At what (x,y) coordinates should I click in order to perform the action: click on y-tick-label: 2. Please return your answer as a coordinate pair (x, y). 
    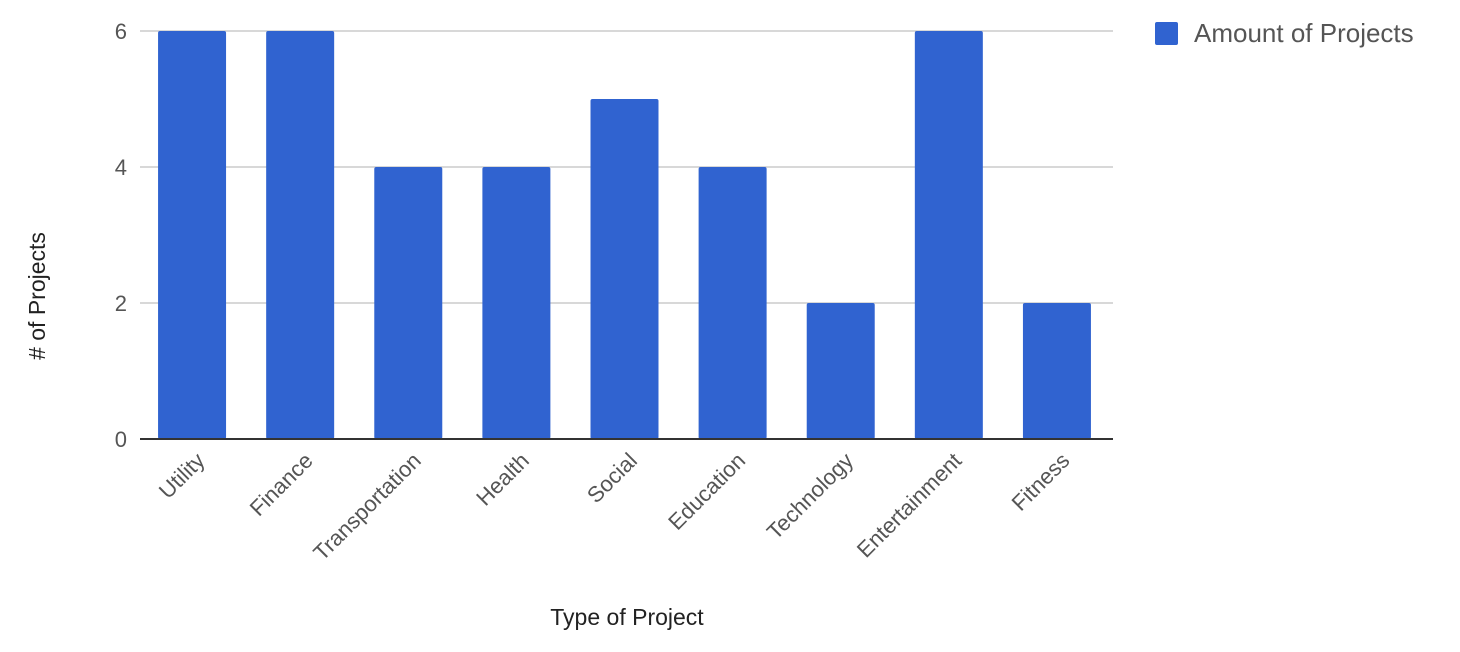
    Looking at the image, I should click on (121, 303).